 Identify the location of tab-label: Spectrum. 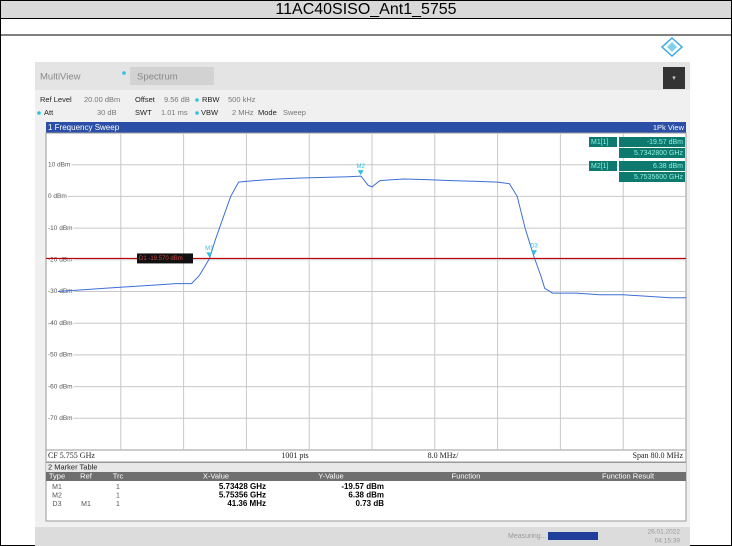
(157, 77).